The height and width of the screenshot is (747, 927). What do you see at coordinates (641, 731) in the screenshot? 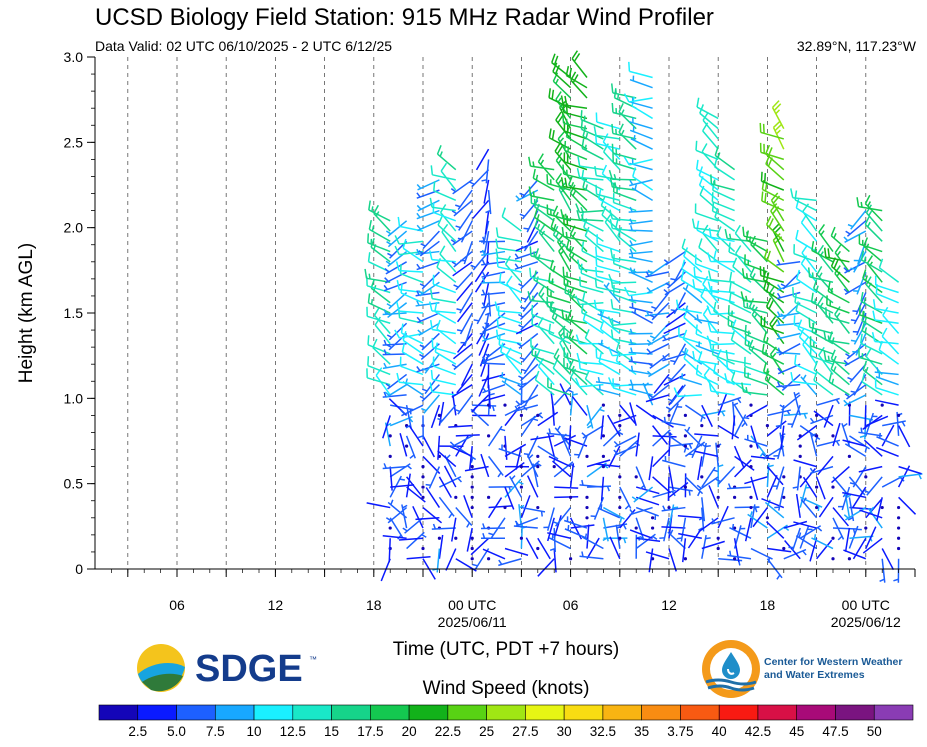
I see `colorbar-tick-label: 35` at bounding box center [641, 731].